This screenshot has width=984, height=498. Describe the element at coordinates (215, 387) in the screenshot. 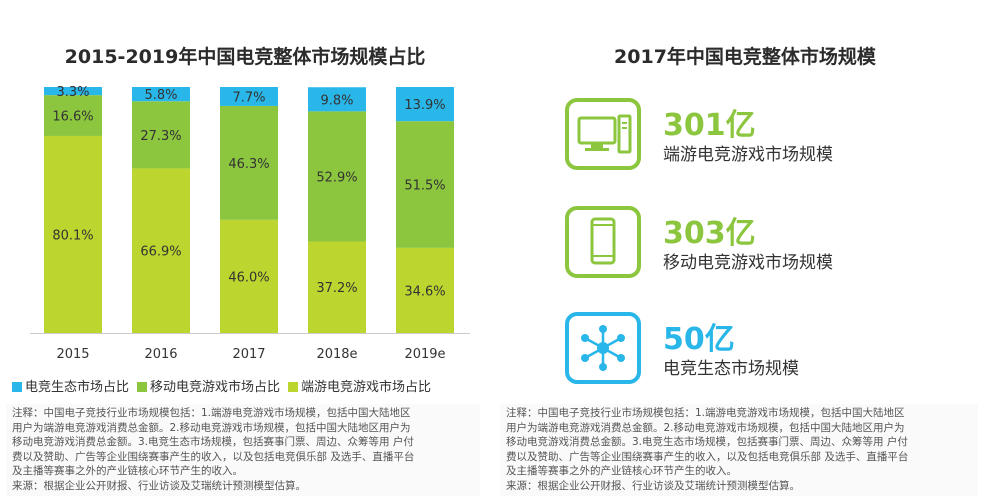

I see `legend-label: 移动电竞游戏市场占比` at that location.